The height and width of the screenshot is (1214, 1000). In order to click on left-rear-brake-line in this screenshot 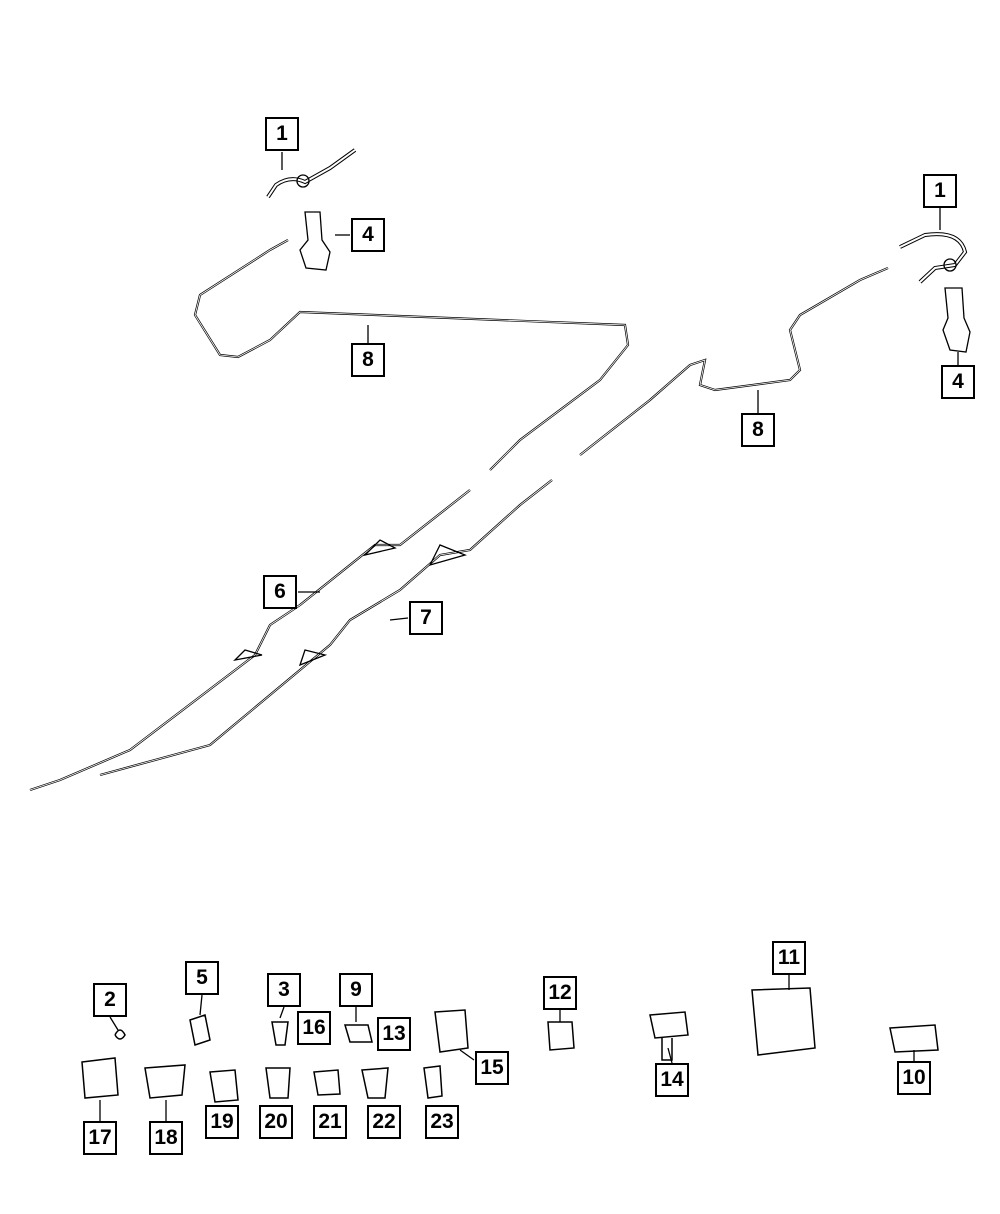, I will do `click(411, 355)`.